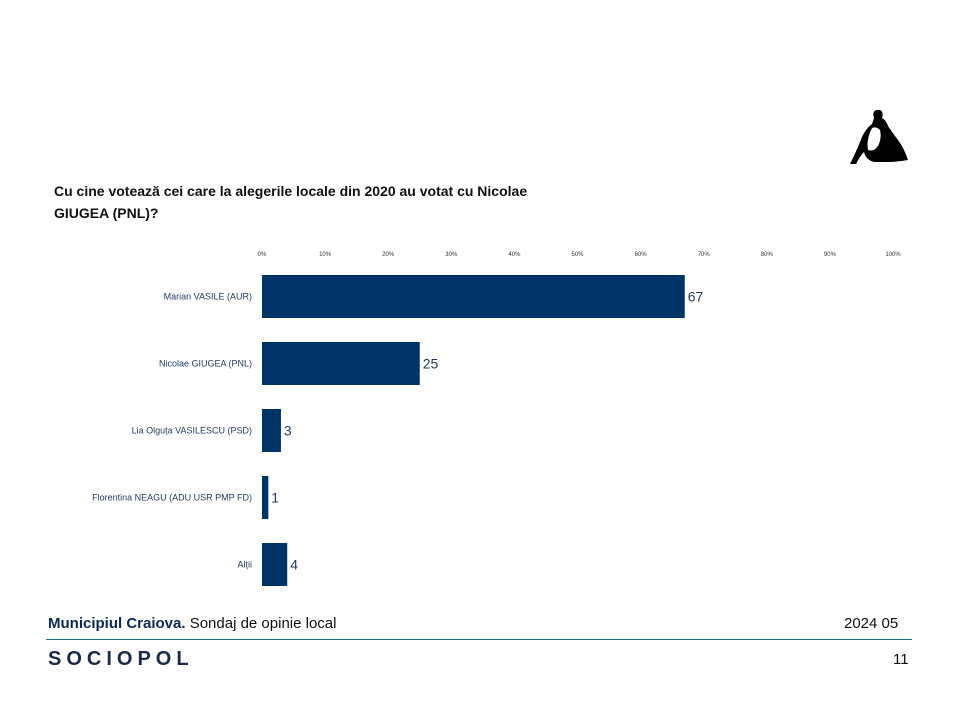 This screenshot has width=960, height=720. I want to click on x-tick-label: 20%, so click(388, 255).